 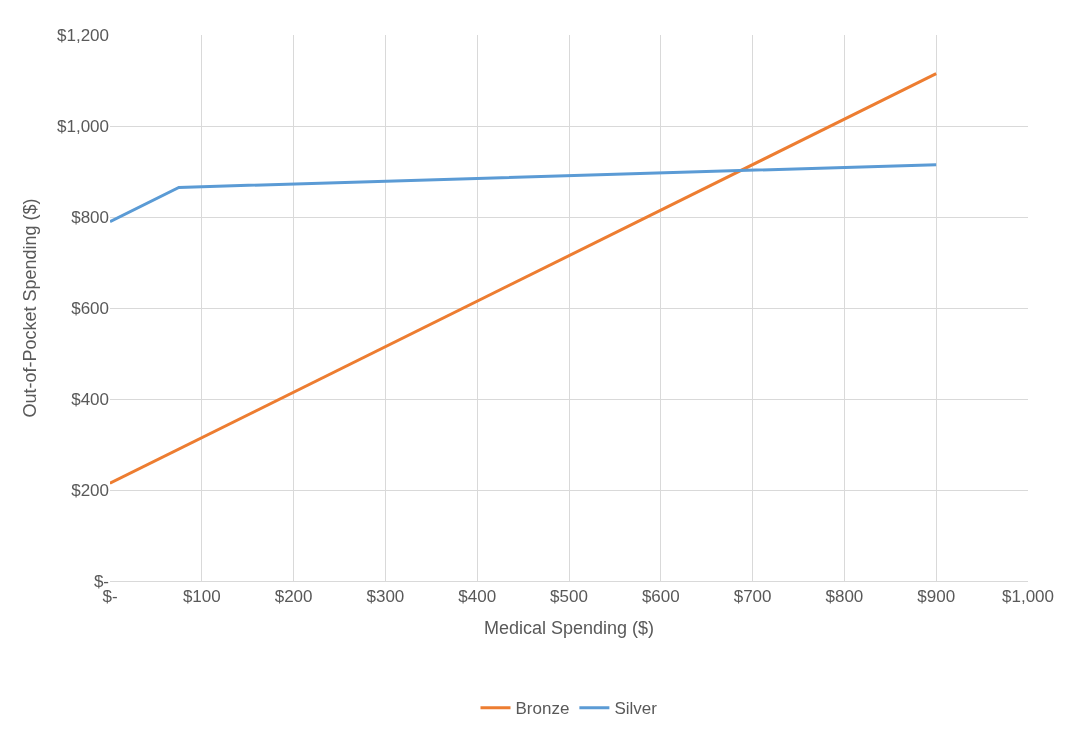 I want to click on x-axis-title: Medical Spending ($), so click(x=569, y=627).